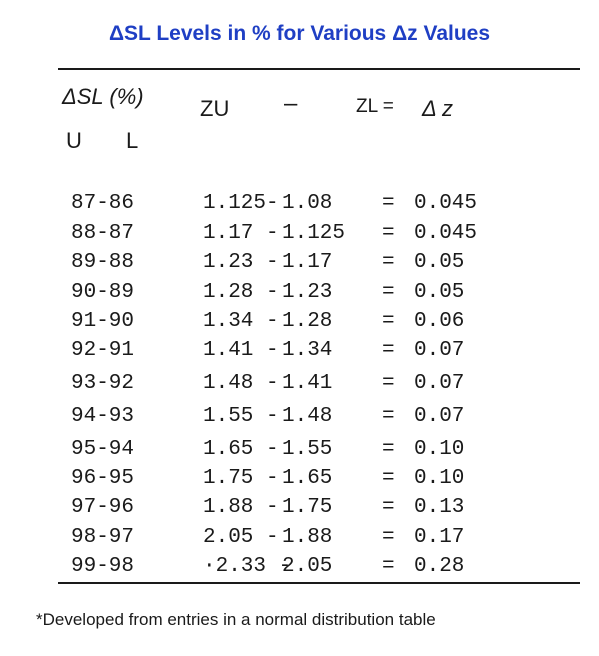 The width and height of the screenshot is (599, 656). I want to click on table-row: 93-92 1.48 -1.41 = 0.07, so click(299, 386).